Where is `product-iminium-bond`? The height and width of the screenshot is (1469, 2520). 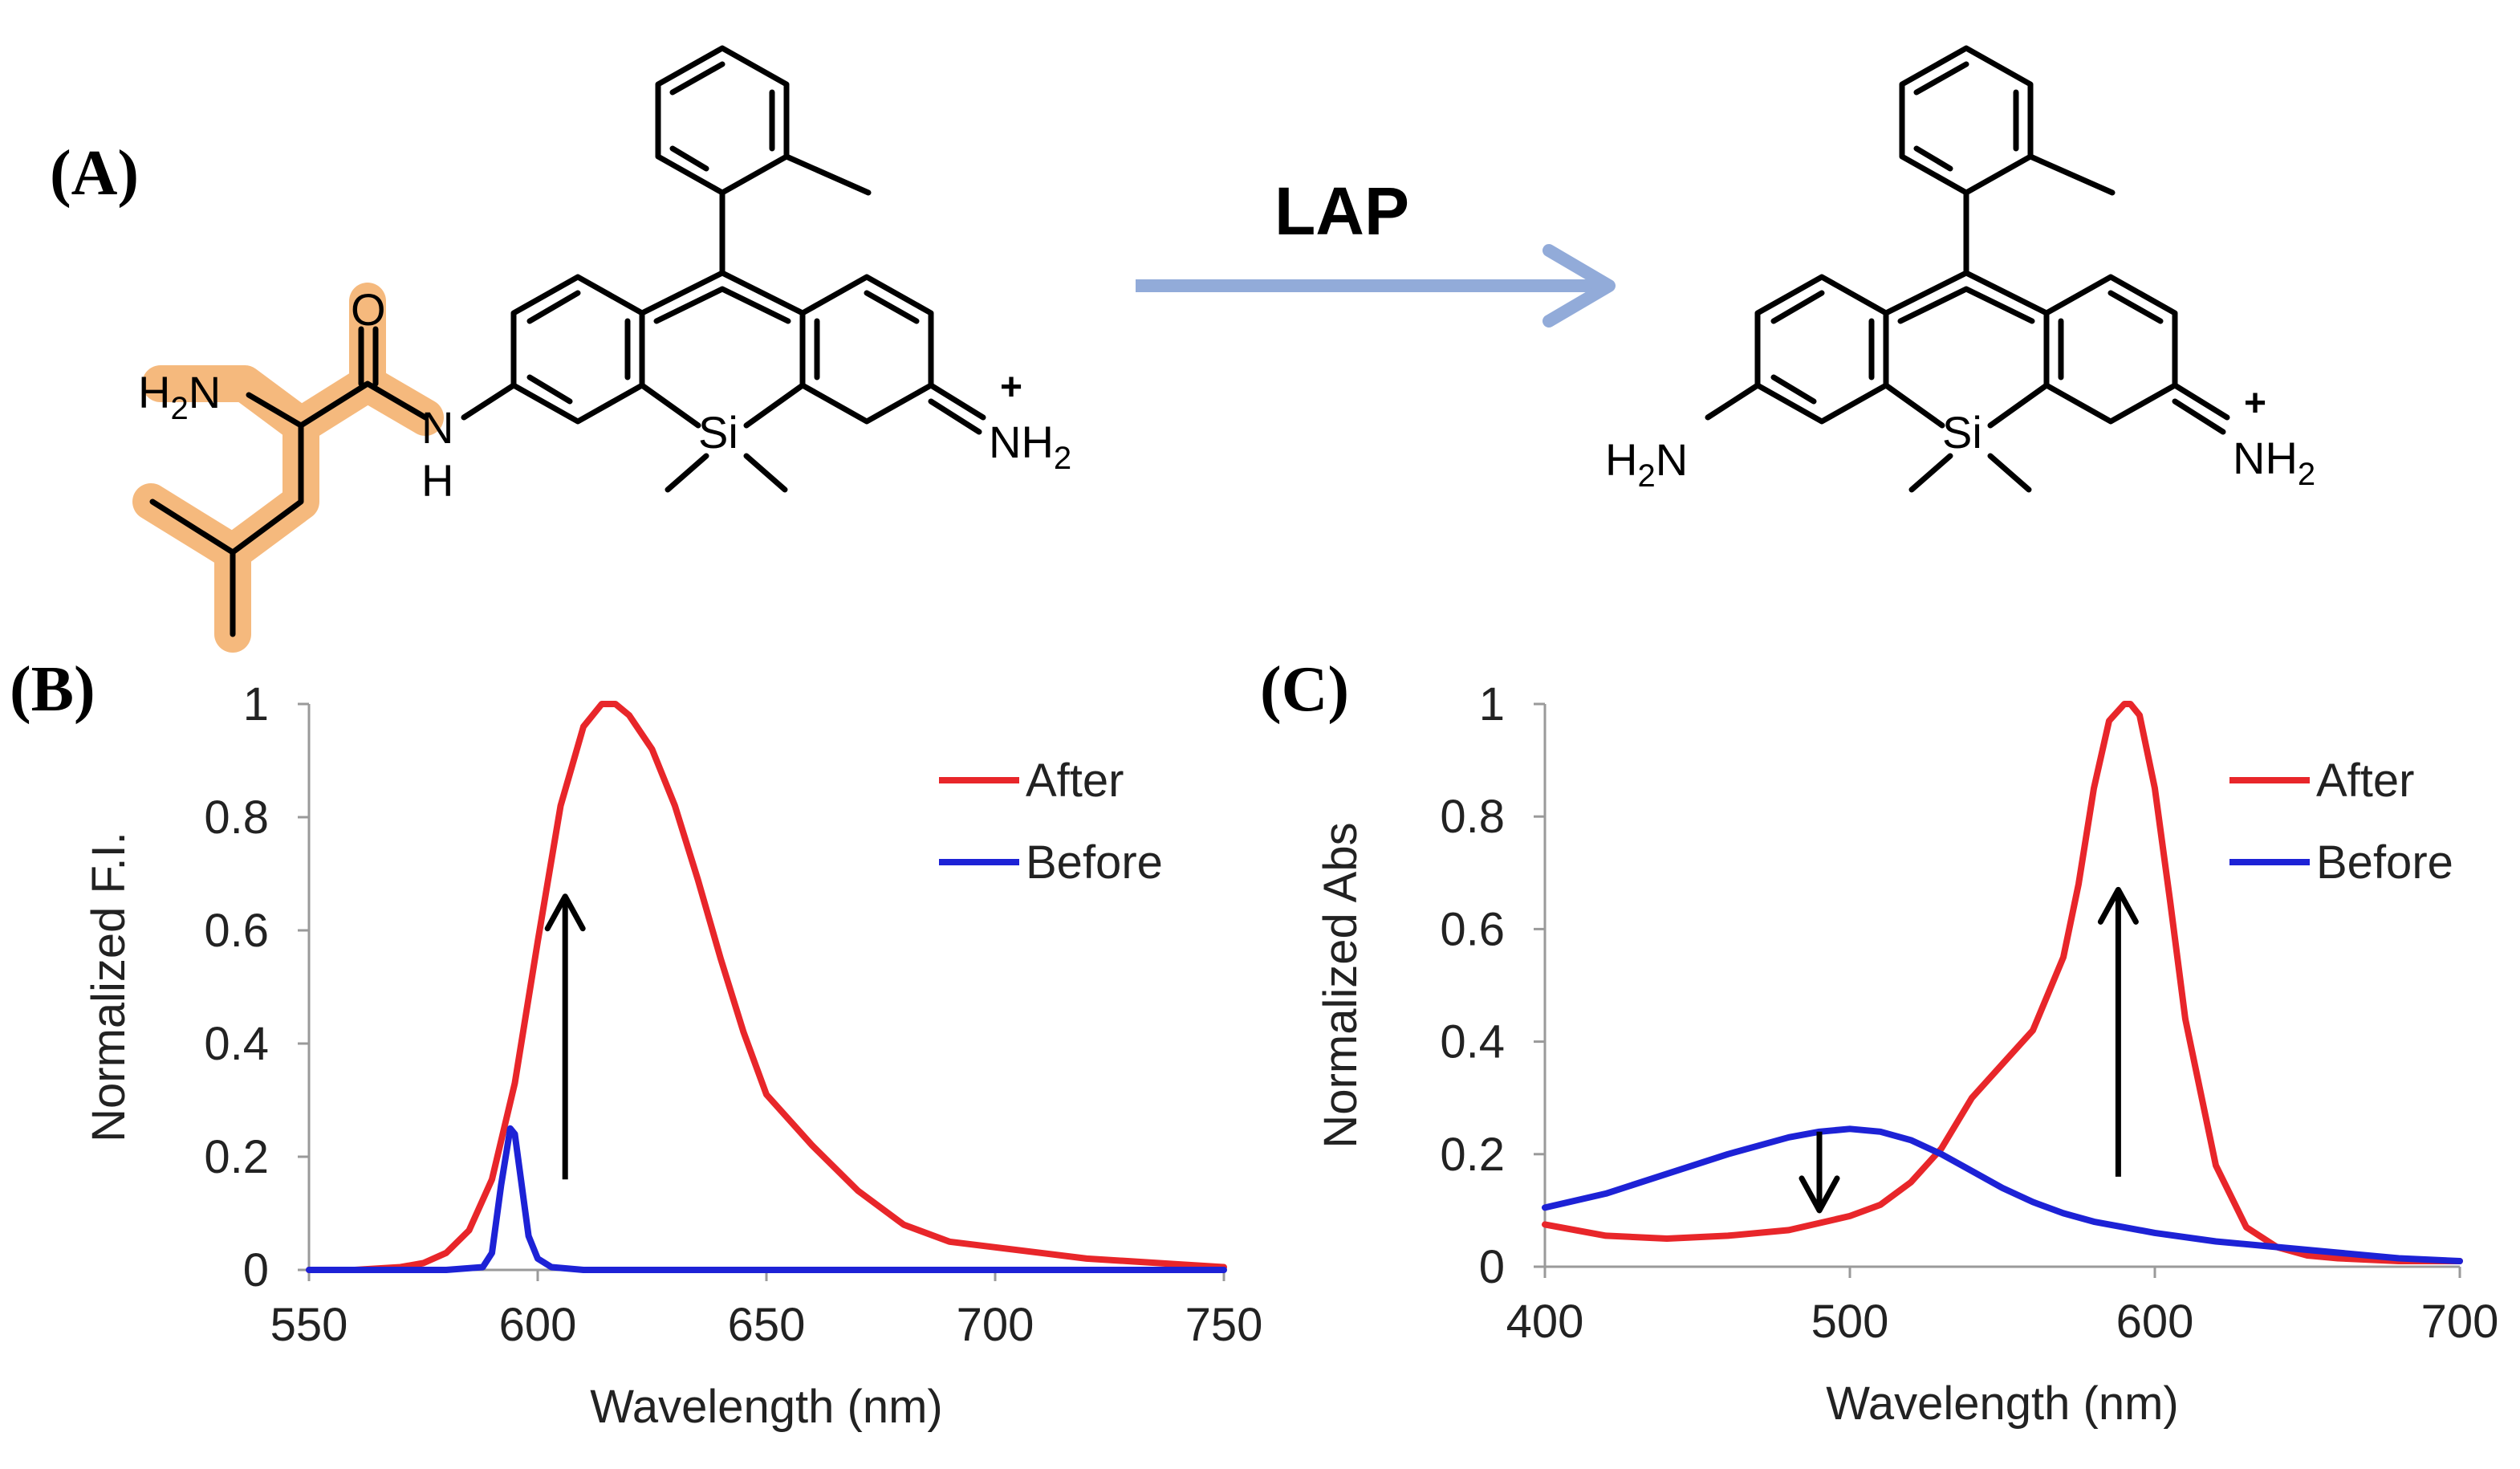 product-iminium-bond is located at coordinates (2201, 408).